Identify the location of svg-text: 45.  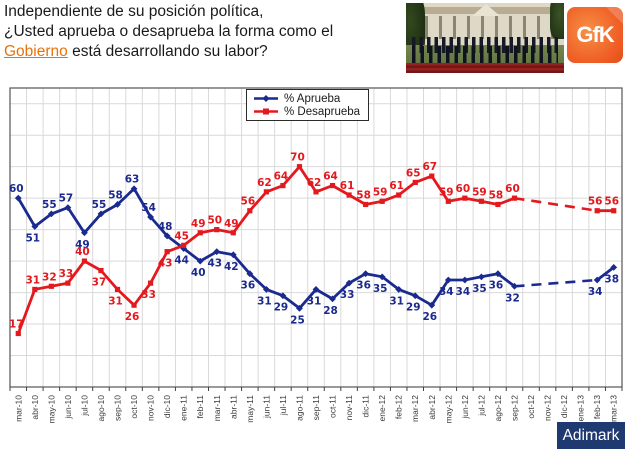
(181, 236).